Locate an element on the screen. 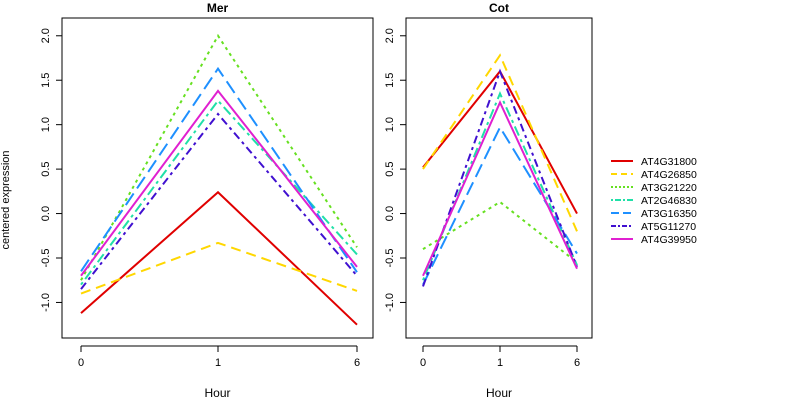  legend-item: AT5G11270 is located at coordinates (653, 227).